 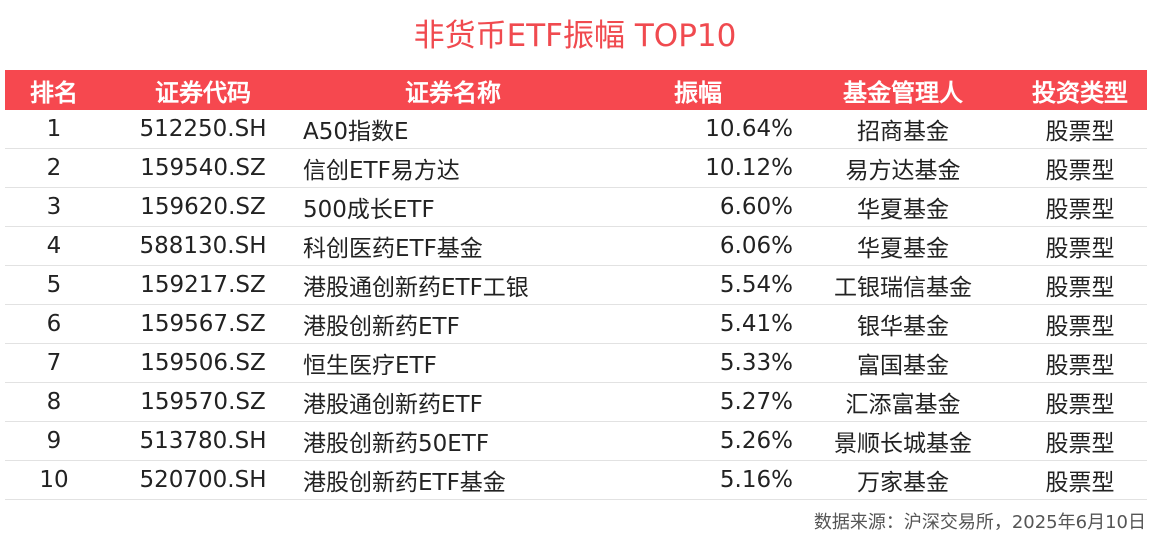 What do you see at coordinates (203, 129) in the screenshot?
I see `cell-security-code: 512250.SH` at bounding box center [203, 129].